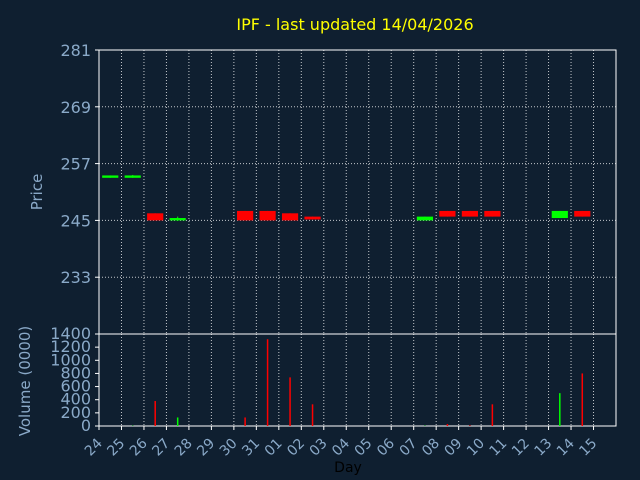 Image resolution: width=640 pixels, height=480 pixels. What do you see at coordinates (75, 372) in the screenshot?
I see `volume-tick-label: 800` at bounding box center [75, 372].